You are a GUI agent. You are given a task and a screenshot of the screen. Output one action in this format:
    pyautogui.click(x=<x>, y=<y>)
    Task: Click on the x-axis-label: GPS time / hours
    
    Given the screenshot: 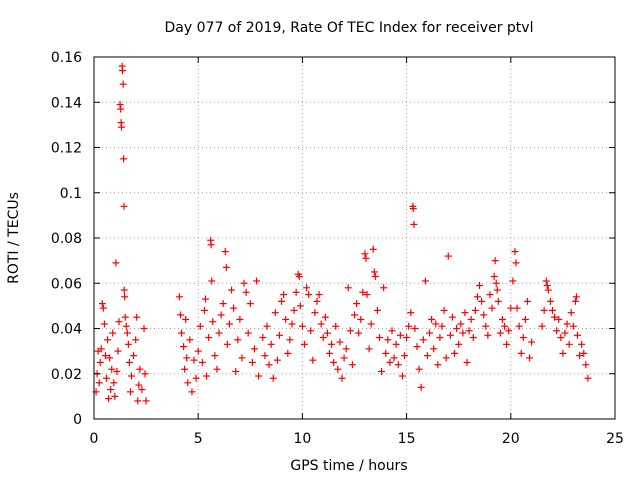 What is the action you would take?
    pyautogui.click(x=348, y=466)
    